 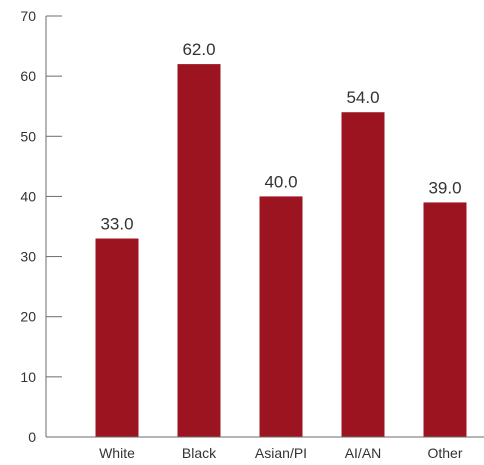 What do you see at coordinates (116, 224) in the screenshot?
I see `data-label: 33.0` at bounding box center [116, 224].